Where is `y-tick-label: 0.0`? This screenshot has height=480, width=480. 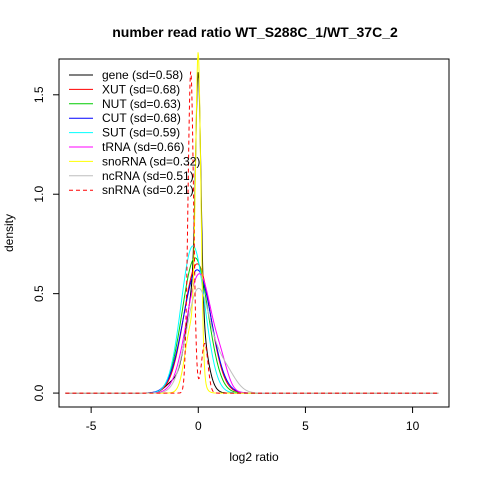 y-tick-label: 0.0 is located at coordinates (39, 392).